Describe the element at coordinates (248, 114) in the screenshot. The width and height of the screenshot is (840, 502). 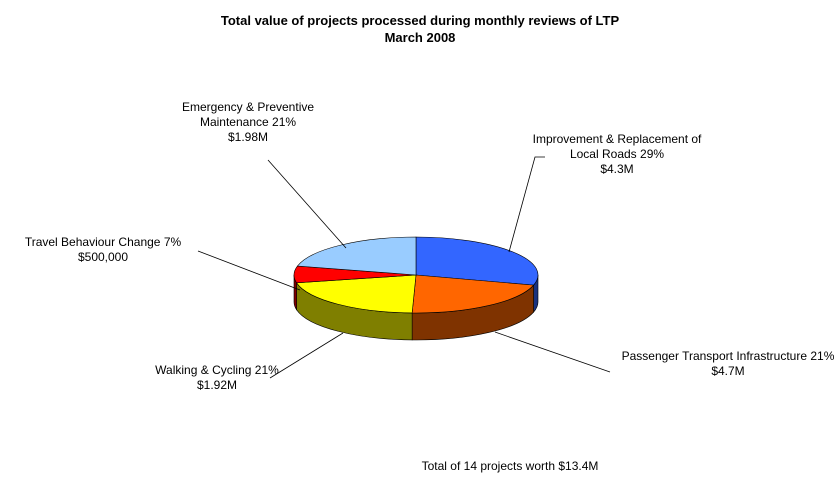
I see `category-name: Emergency & Preventive Maintenance` at that location.